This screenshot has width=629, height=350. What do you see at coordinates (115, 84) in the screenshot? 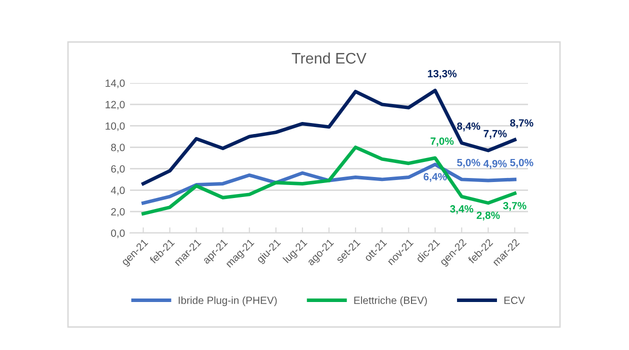
I see `y-tick-label: 14,0` at bounding box center [115, 84].